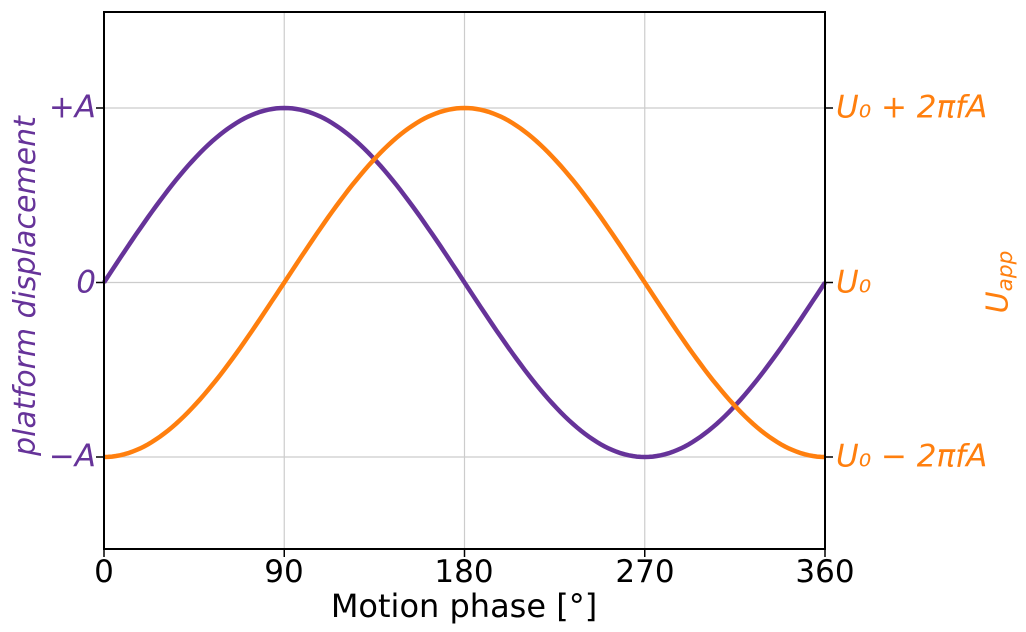  I want to click on right-tick-label-U0-plus: U₀ + 2πfA, so click(912, 107).